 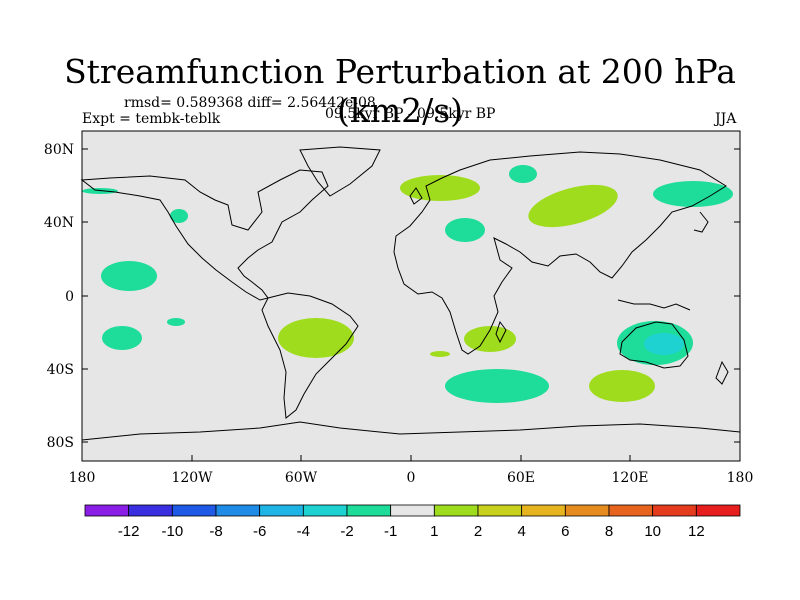 What do you see at coordinates (60, 370) in the screenshot?
I see `lat-label: 40S` at bounding box center [60, 370].